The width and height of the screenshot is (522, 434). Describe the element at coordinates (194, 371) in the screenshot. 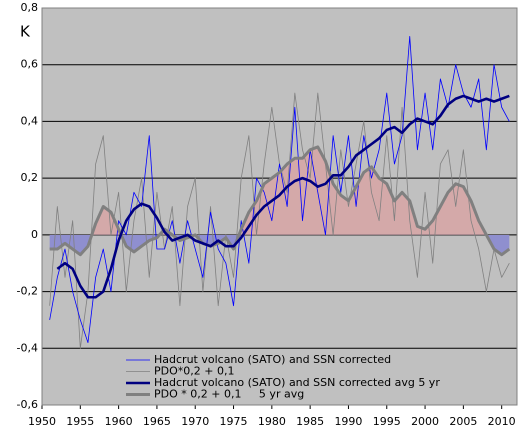

I see `legend-label: PDO*0,2 + 0,1` at that location.